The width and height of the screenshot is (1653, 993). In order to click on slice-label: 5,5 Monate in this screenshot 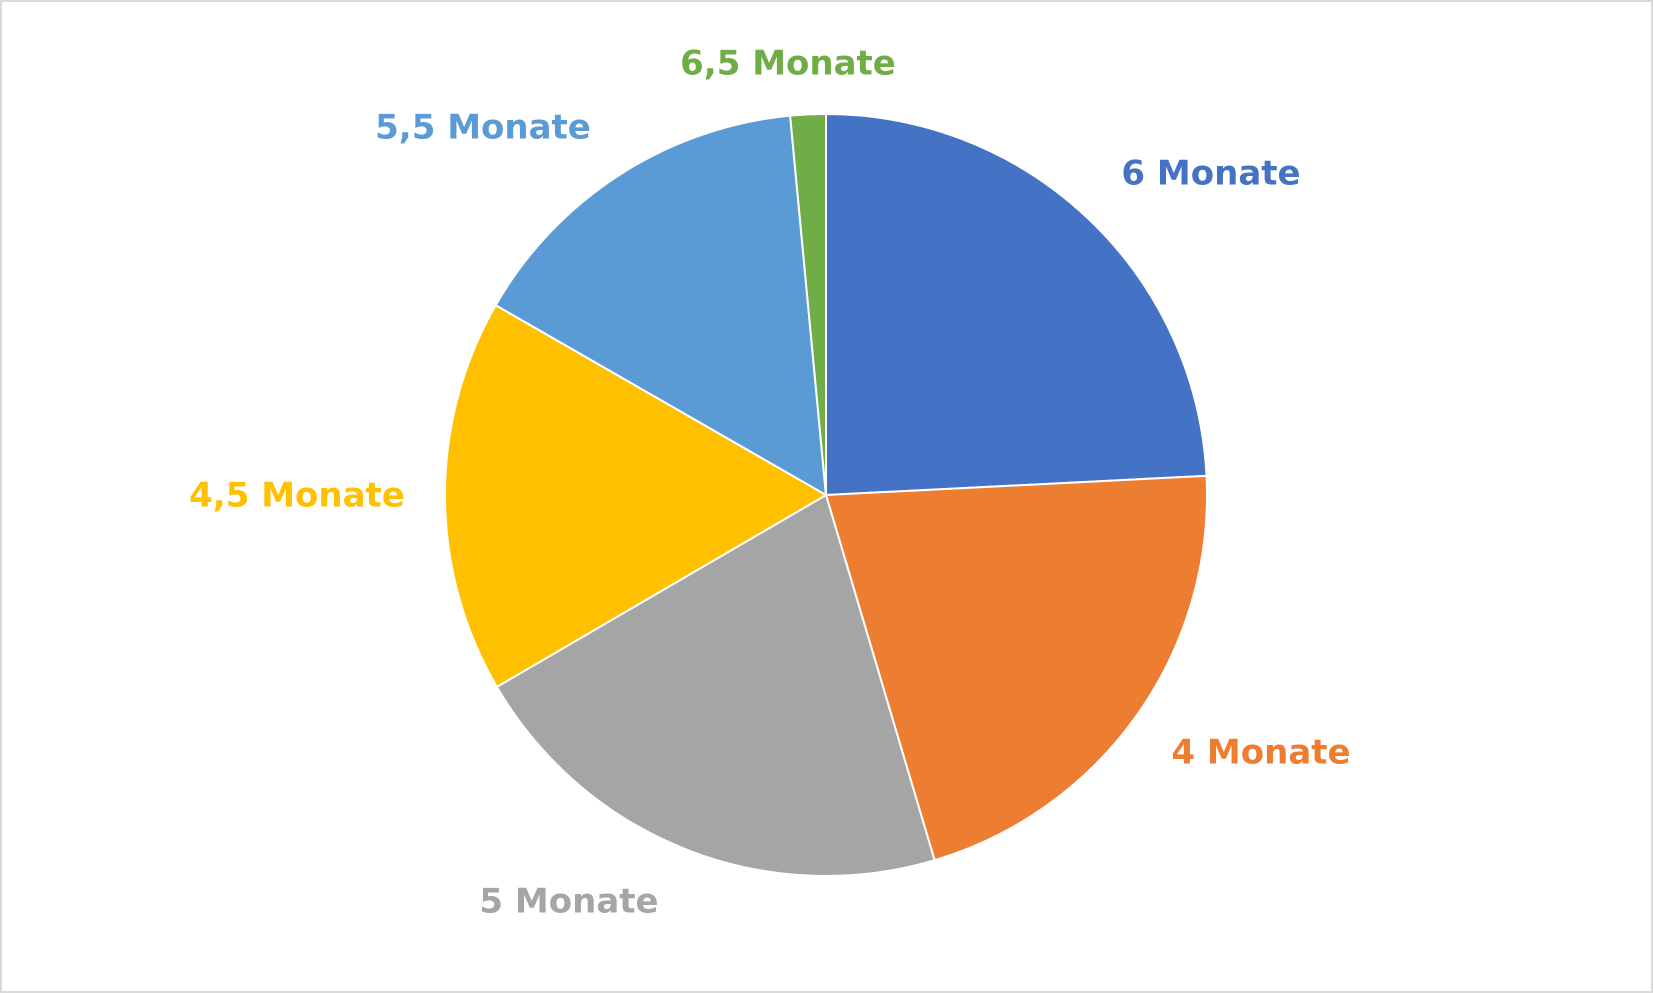, I will do `click(483, 128)`.